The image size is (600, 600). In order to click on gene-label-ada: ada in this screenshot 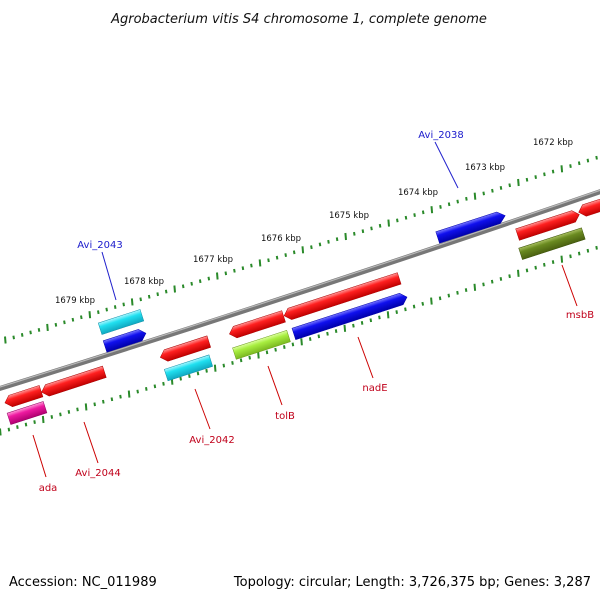, I will do `click(48, 488)`.